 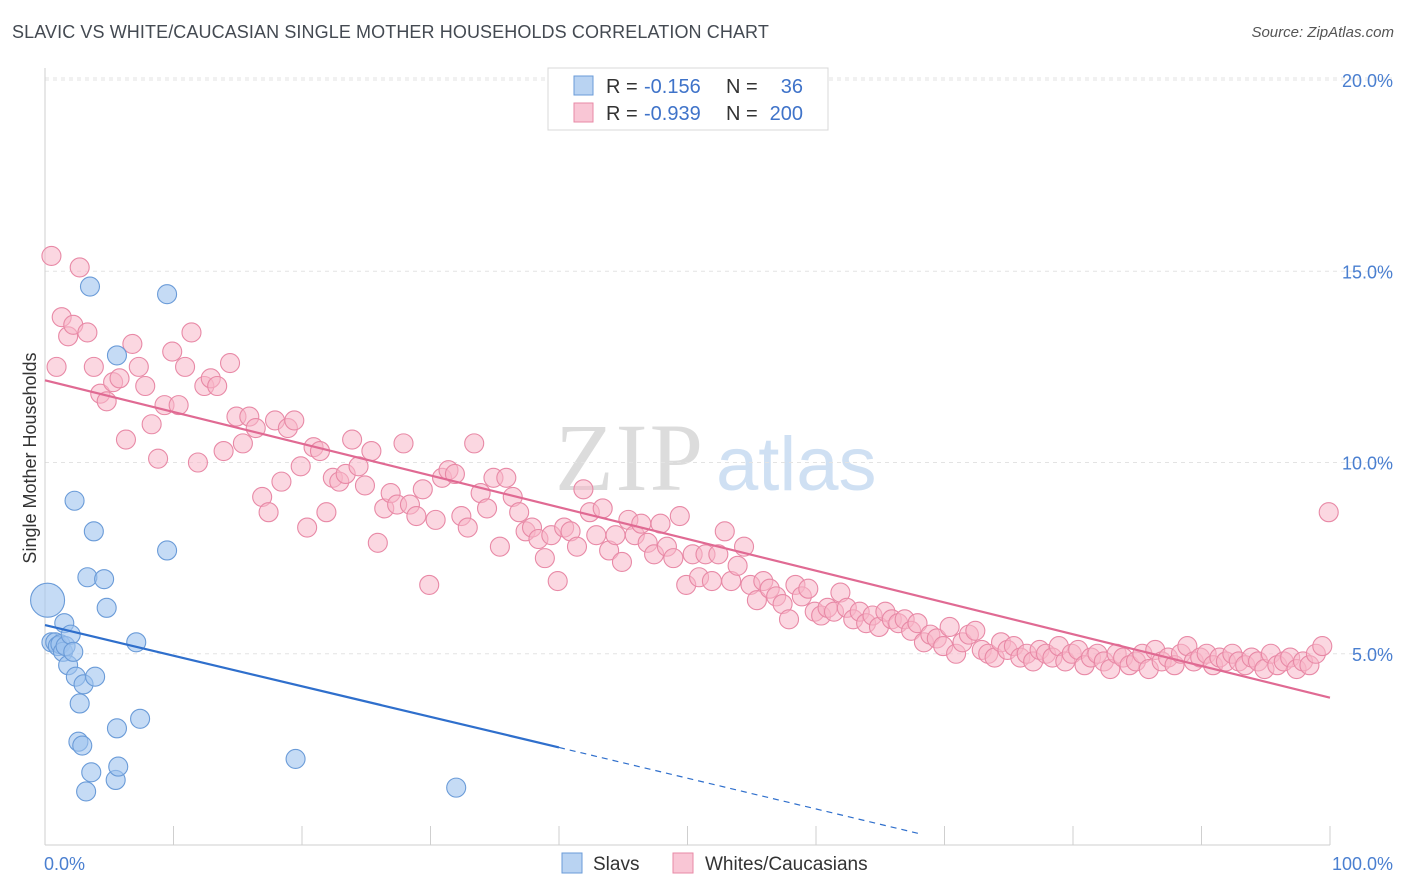 What do you see at coordinates (742, 114) in the screenshot?
I see `legend-n-label-whites: N =` at bounding box center [742, 114].